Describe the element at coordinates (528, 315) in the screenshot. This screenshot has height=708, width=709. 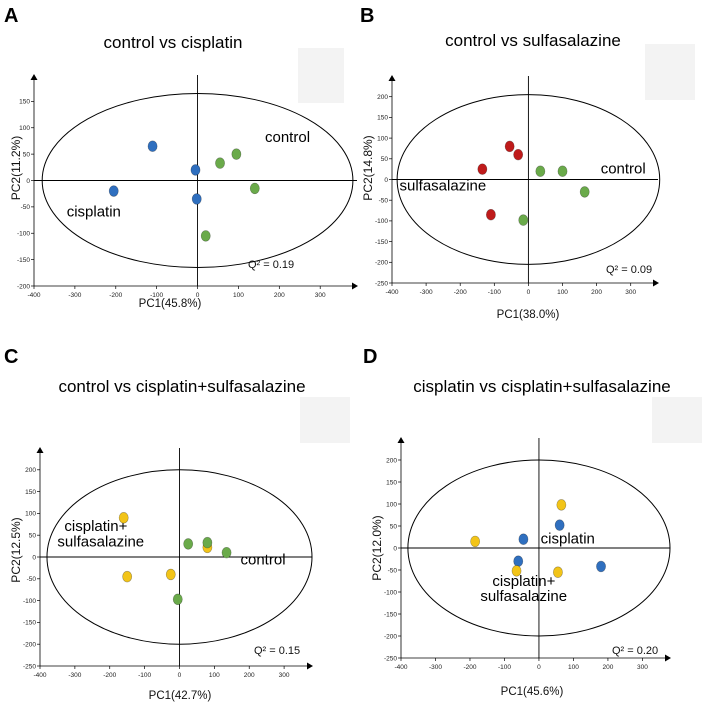
I see `x-axis-label: PC1(38.0%)` at that location.